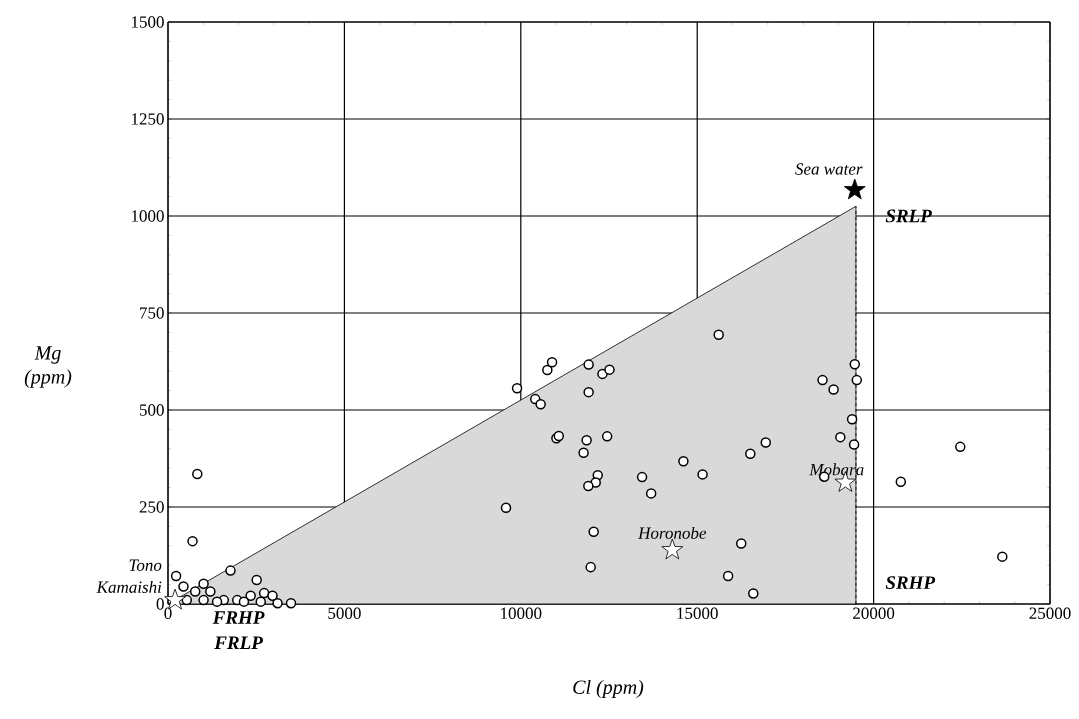 The height and width of the screenshot is (719, 1079). Describe the element at coordinates (152, 313) in the screenshot. I see `y-tick-label: 750` at that location.